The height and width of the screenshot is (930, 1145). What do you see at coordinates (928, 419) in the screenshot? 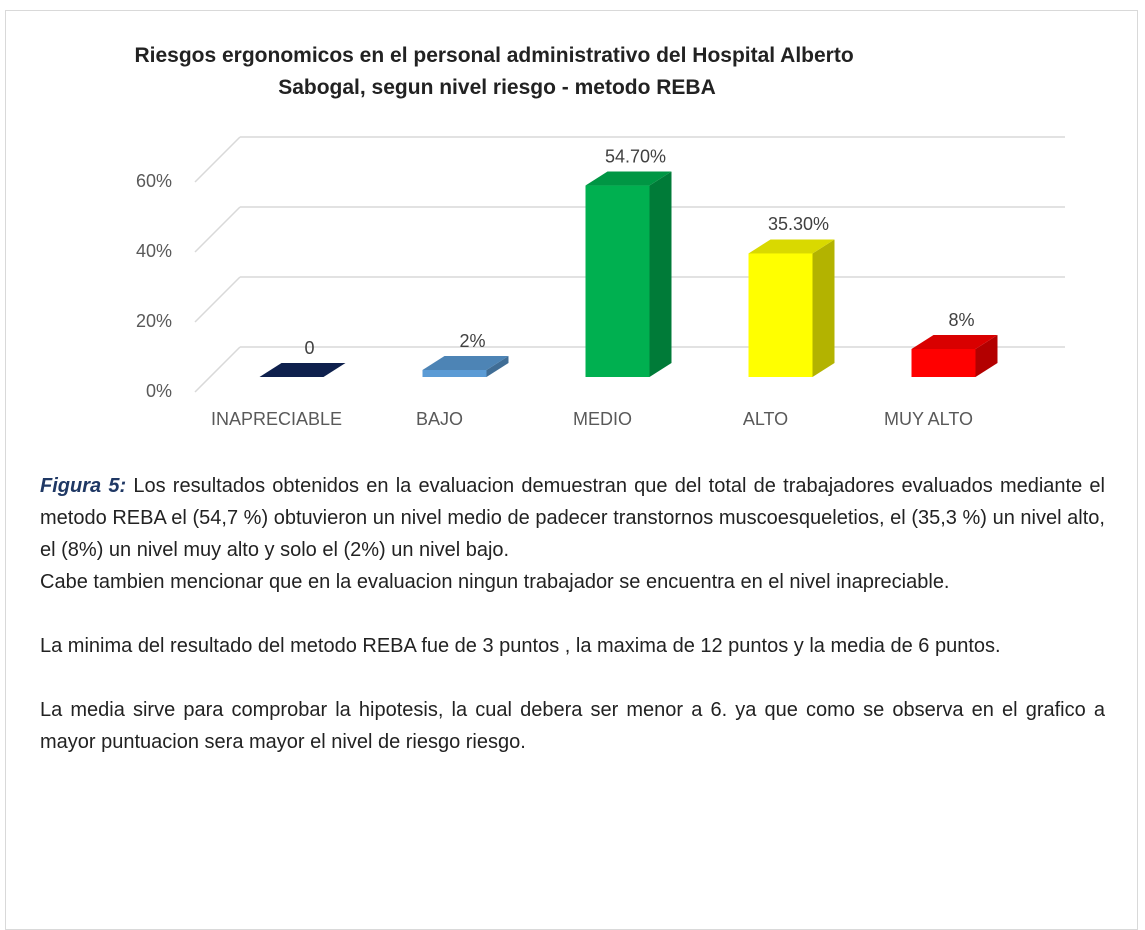
I see `x-tick-label: MUY ALTO` at bounding box center [928, 419].